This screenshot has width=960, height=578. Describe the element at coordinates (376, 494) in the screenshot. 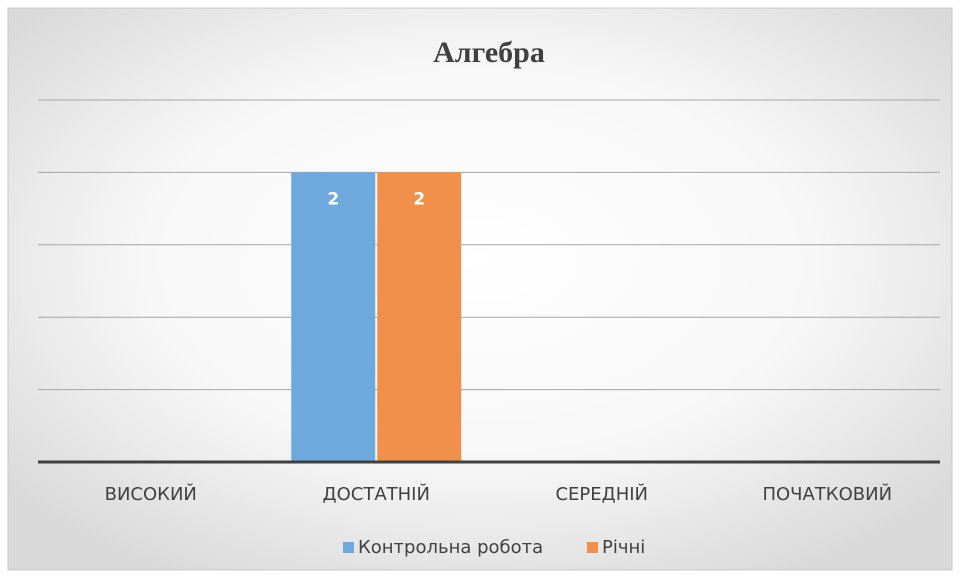

I see `x-tick-label: ДОСТАТНІЙ` at that location.